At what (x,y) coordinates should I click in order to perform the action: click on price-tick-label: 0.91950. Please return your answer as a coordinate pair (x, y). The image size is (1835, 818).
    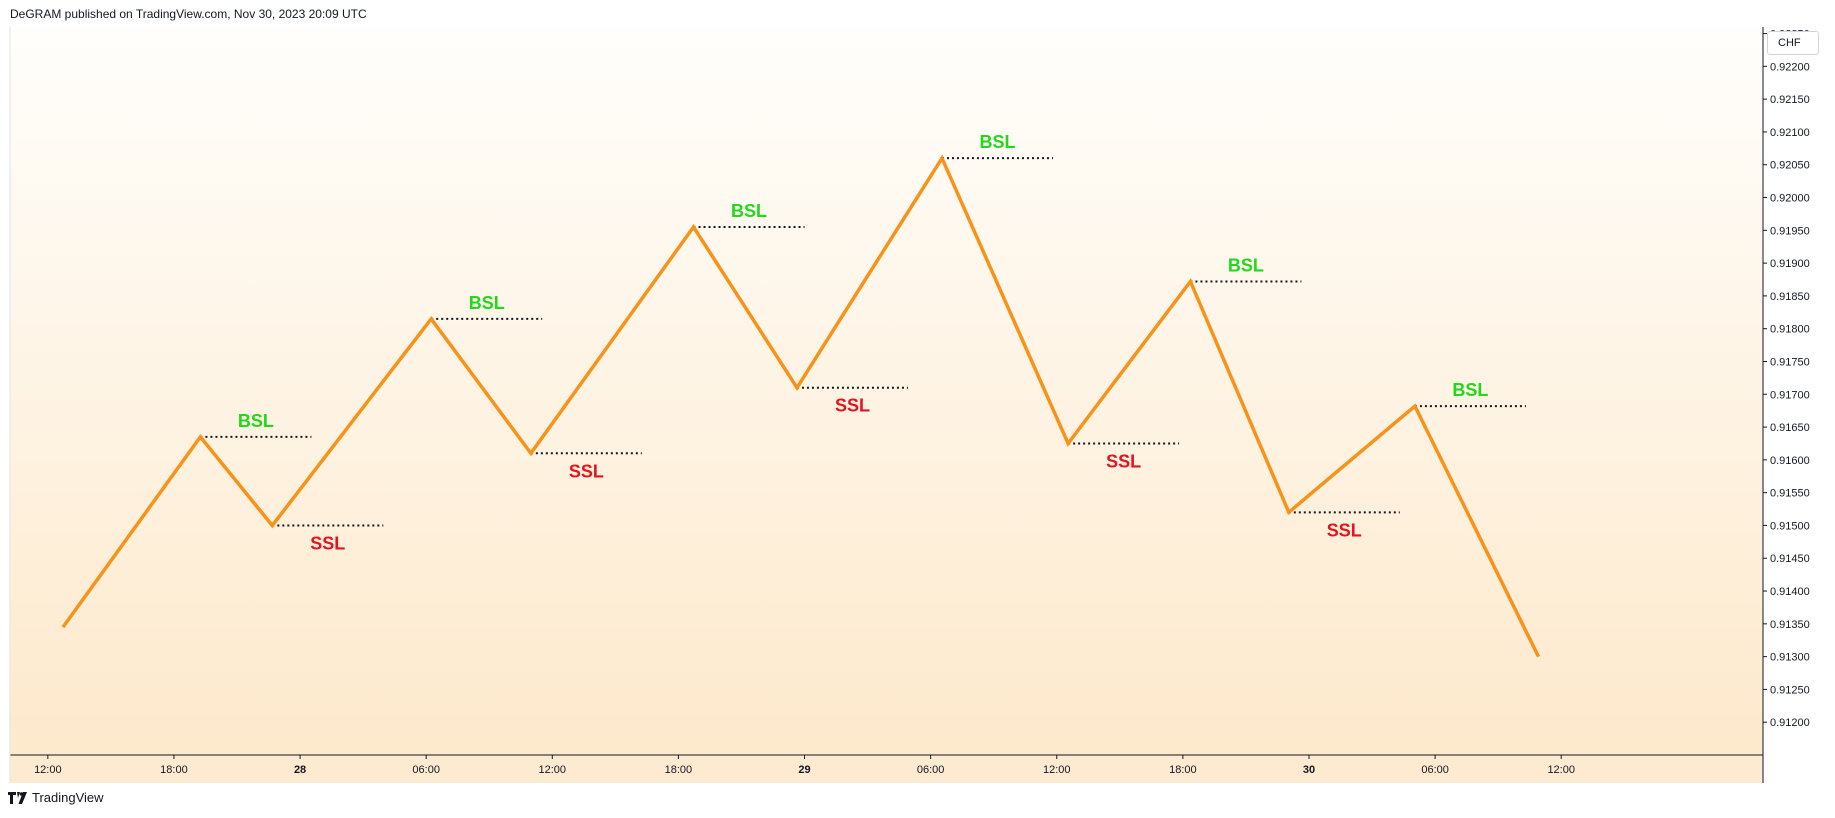
    Looking at the image, I should click on (1790, 231).